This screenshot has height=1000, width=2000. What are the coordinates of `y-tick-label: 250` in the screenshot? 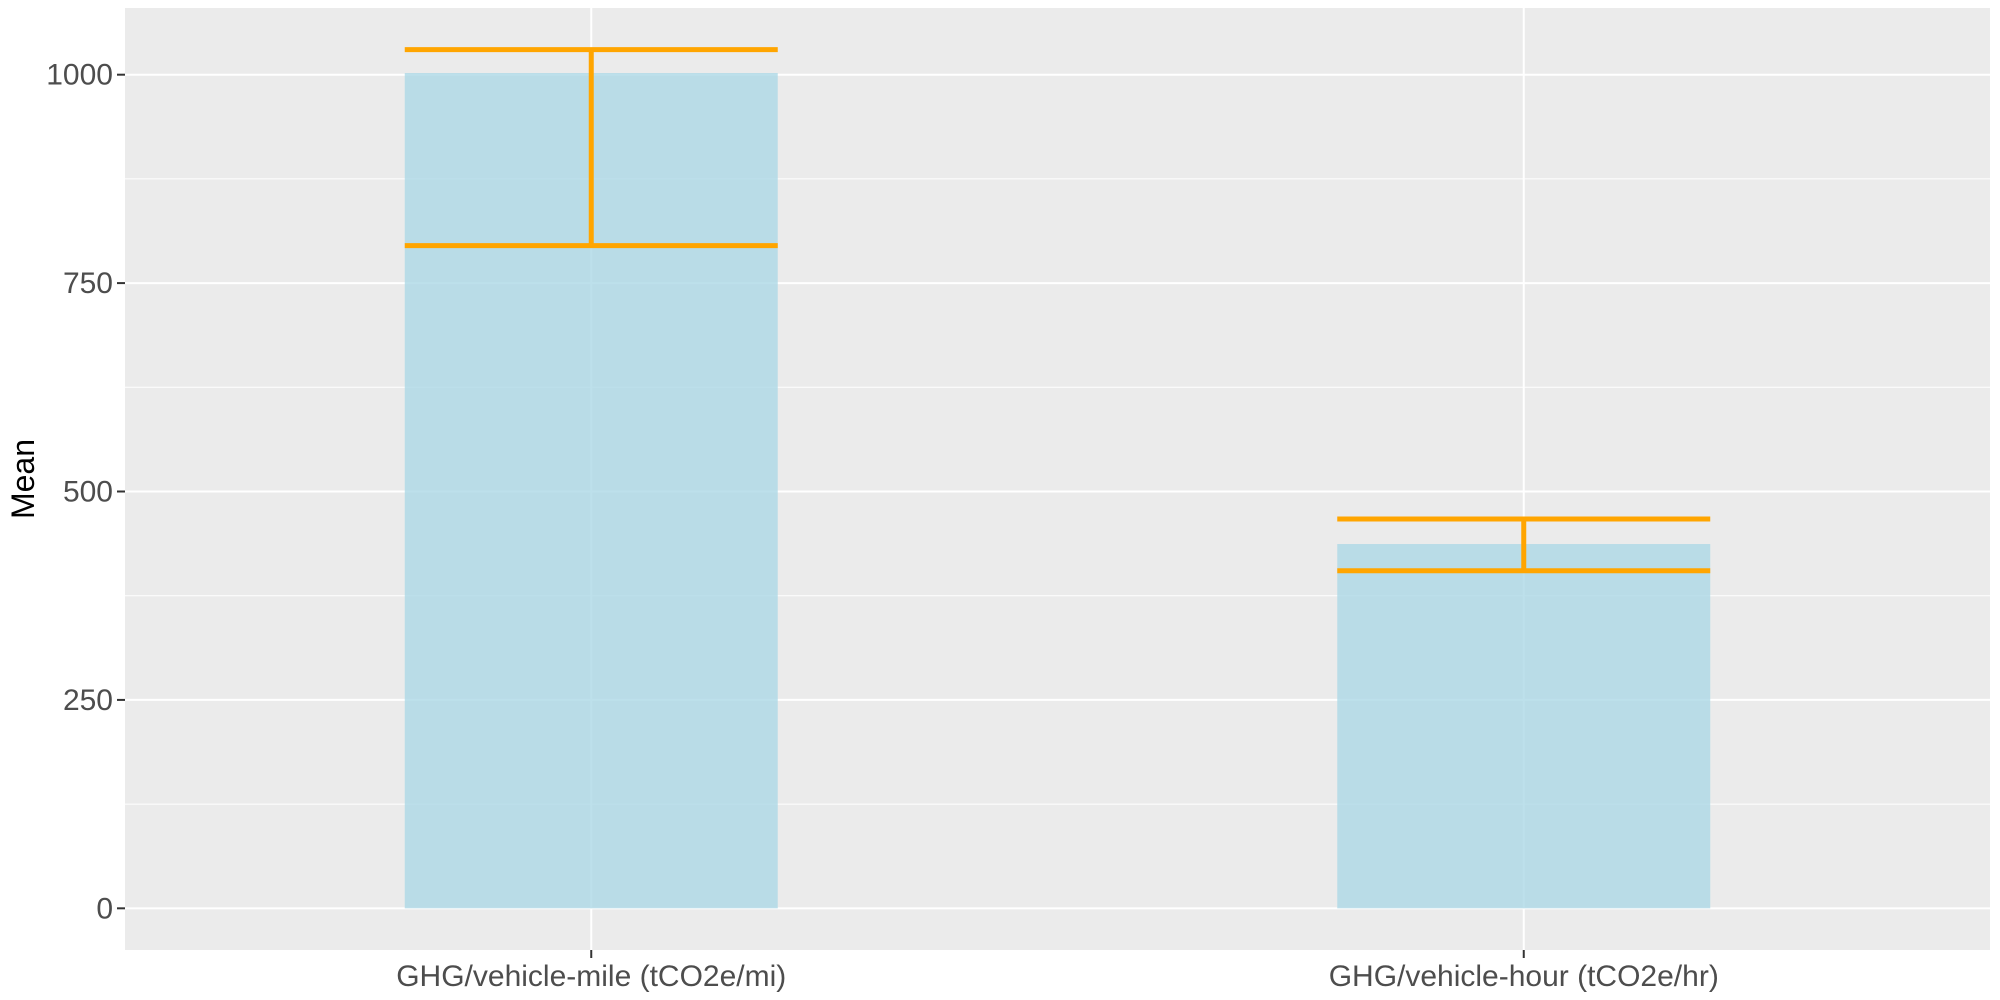 It's located at (88, 700).